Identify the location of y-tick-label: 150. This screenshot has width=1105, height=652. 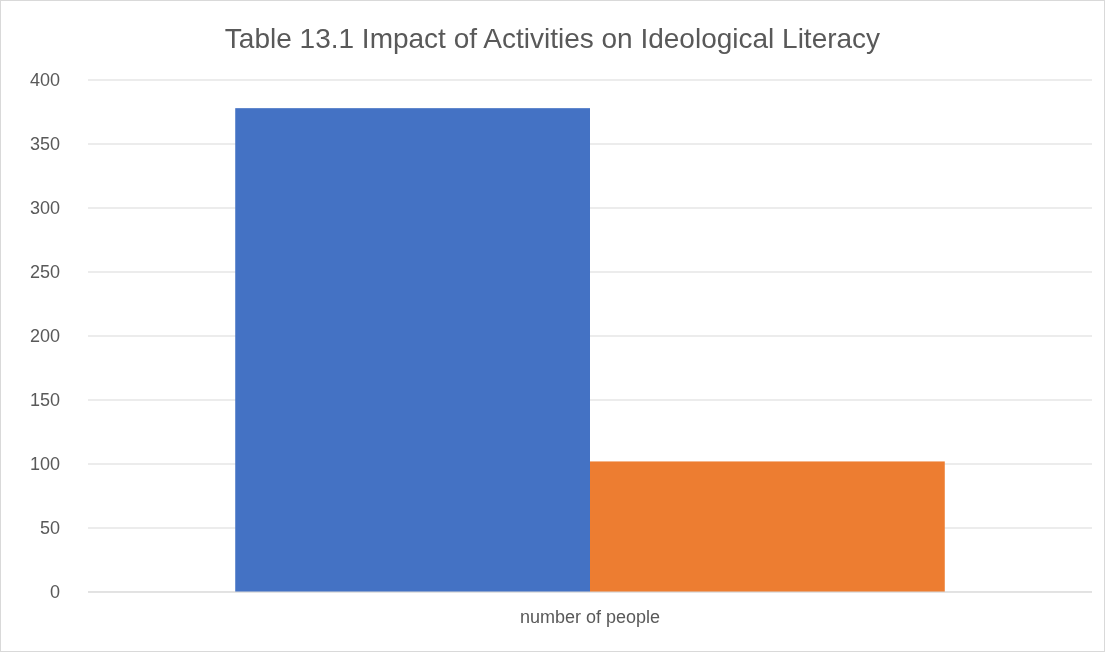
(44, 400).